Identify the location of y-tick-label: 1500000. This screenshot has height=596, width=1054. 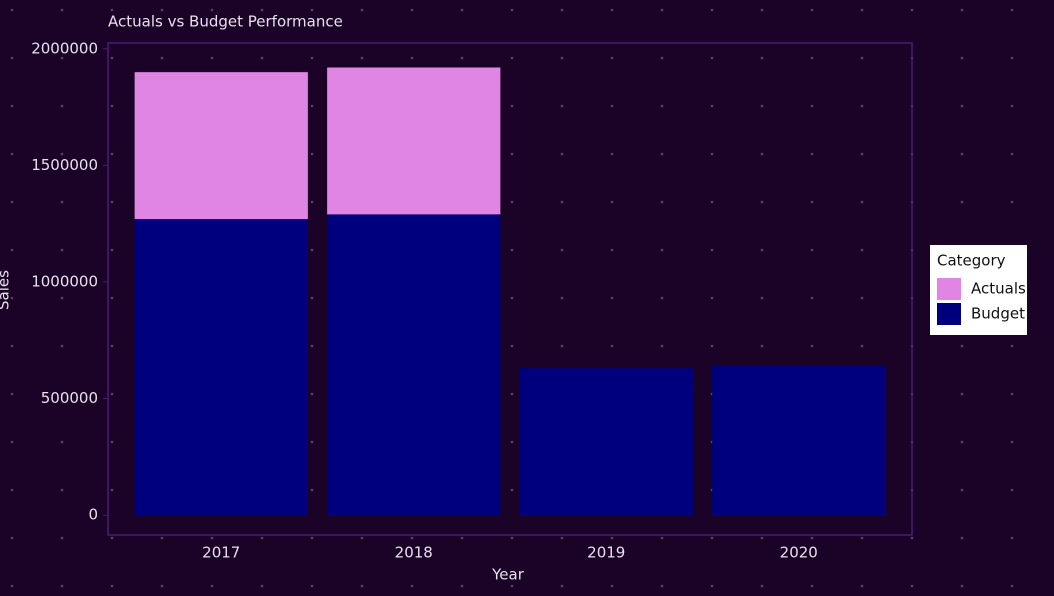
(64, 165).